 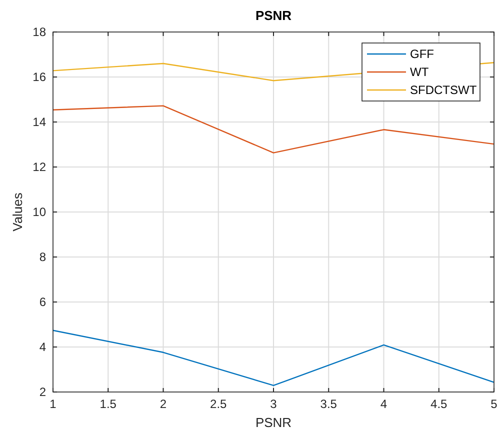 I want to click on x-tick-label: 2, so click(x=163, y=404).